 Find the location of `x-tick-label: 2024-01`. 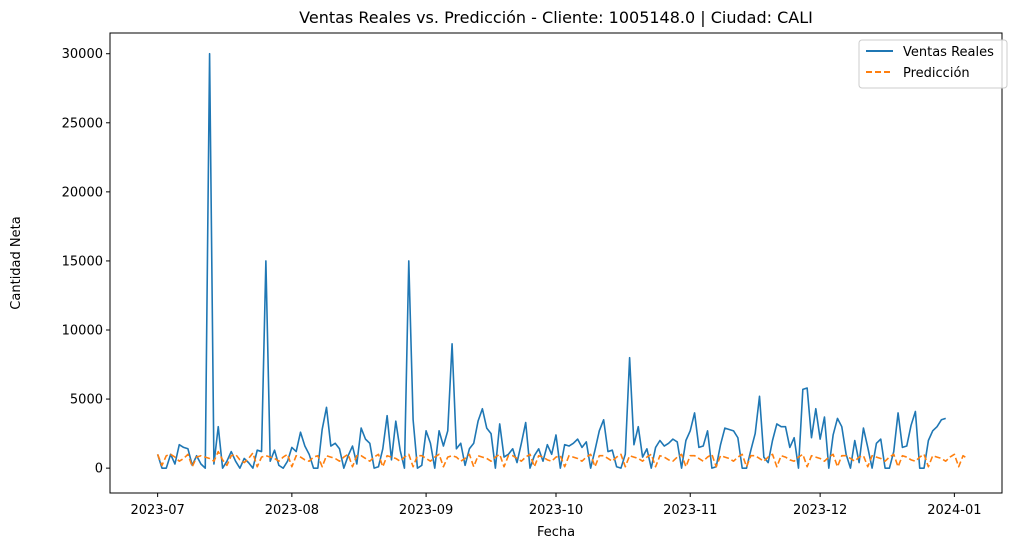

x-tick-label: 2024-01 is located at coordinates (954, 510).